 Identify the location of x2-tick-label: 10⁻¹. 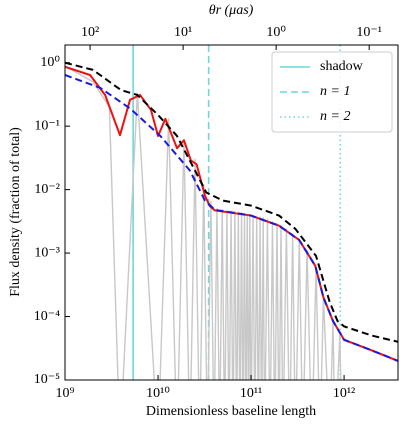
(369, 32).